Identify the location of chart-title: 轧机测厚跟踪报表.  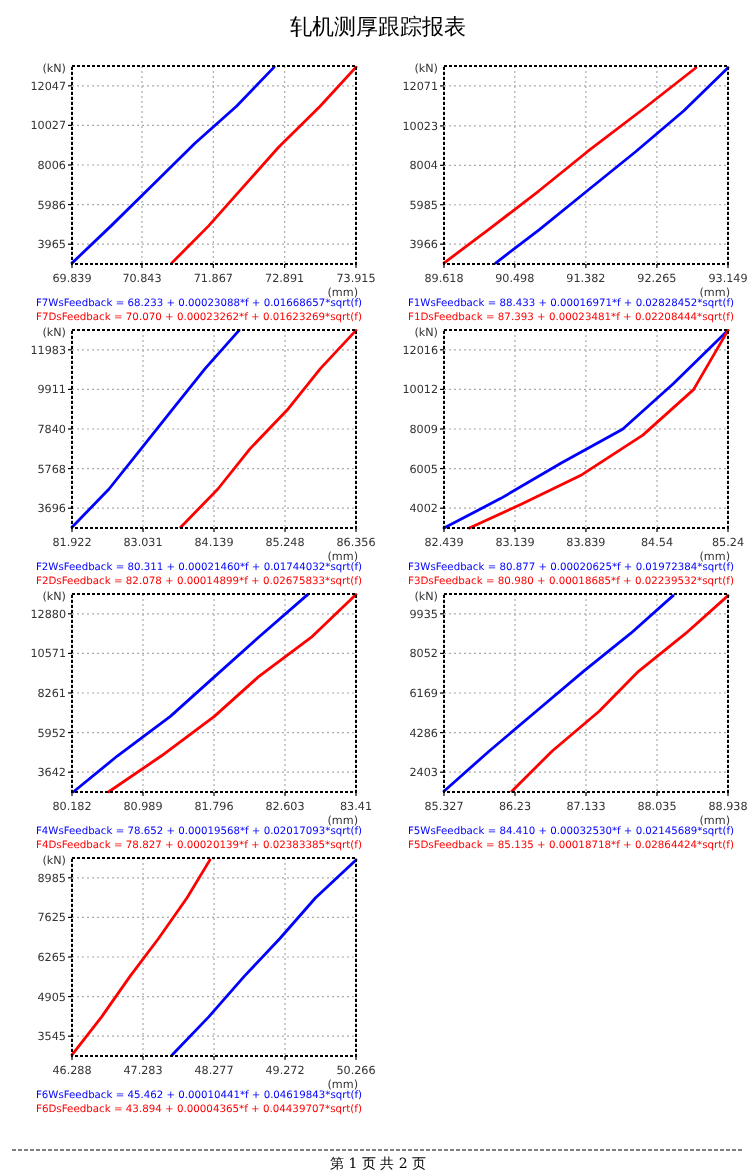
(378, 27).